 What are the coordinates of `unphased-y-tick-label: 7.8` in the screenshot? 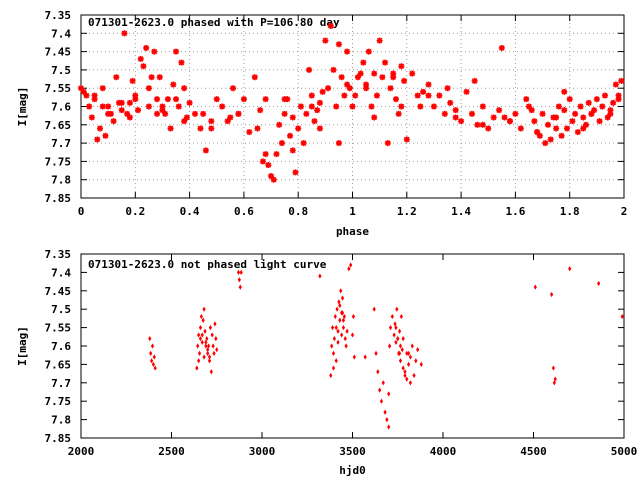 It's located at (61, 420).